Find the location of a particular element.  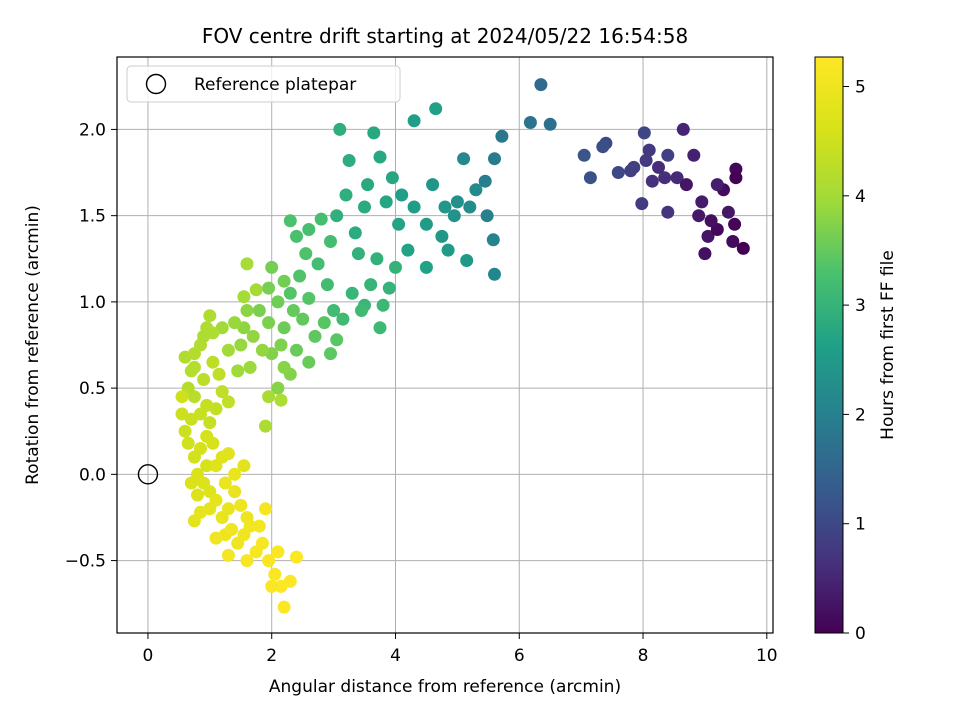

colorbar-tick-label: 1 is located at coordinates (860, 525).